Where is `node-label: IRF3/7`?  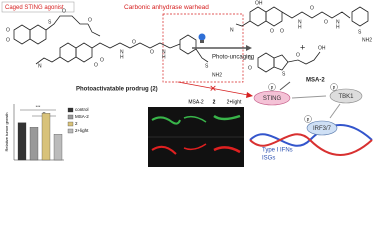 node-label: IRF3/7 is located at coordinates (322, 129).